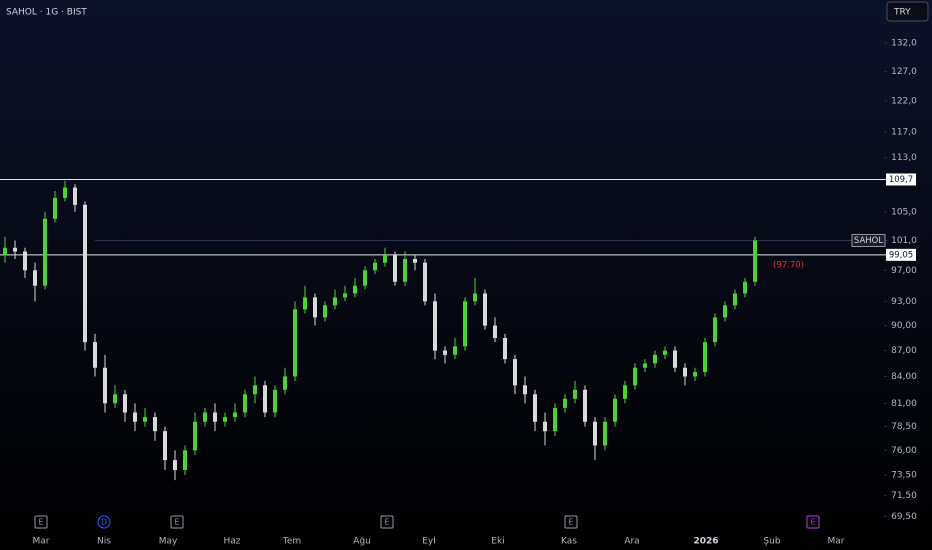 This screenshot has width=932, height=550. What do you see at coordinates (904, 476) in the screenshot?
I see `y-tick-label: 73,50` at bounding box center [904, 476].